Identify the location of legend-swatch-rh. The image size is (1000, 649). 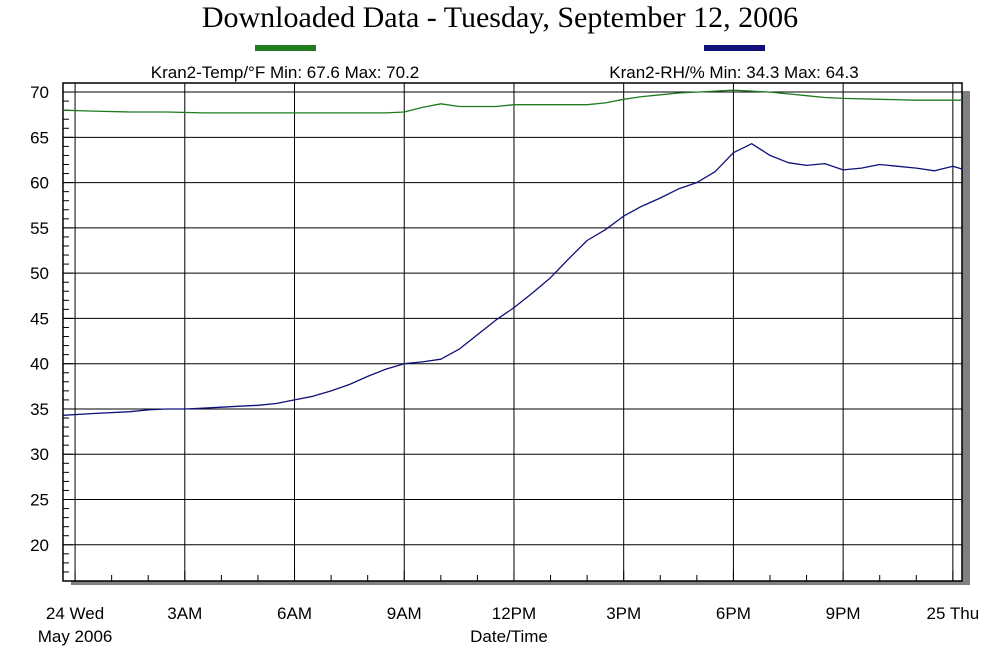
(734, 48).